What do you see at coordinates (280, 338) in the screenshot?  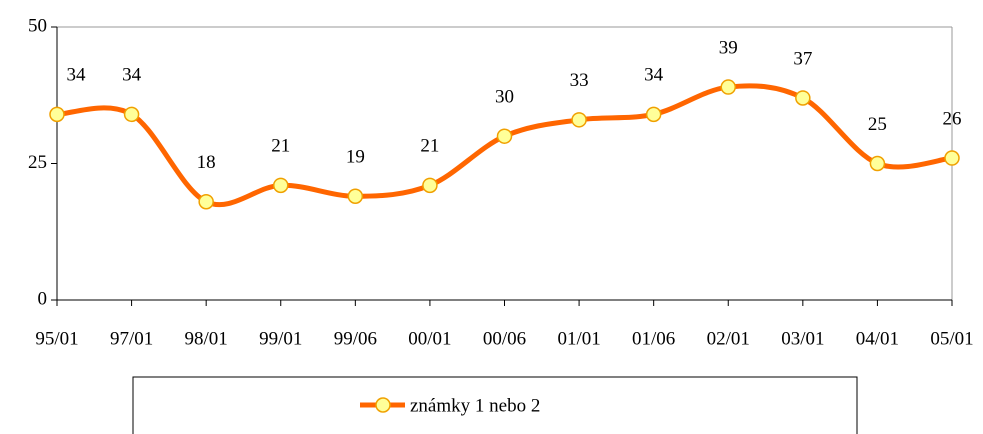 I see `x-tick-label: 99/01` at bounding box center [280, 338].